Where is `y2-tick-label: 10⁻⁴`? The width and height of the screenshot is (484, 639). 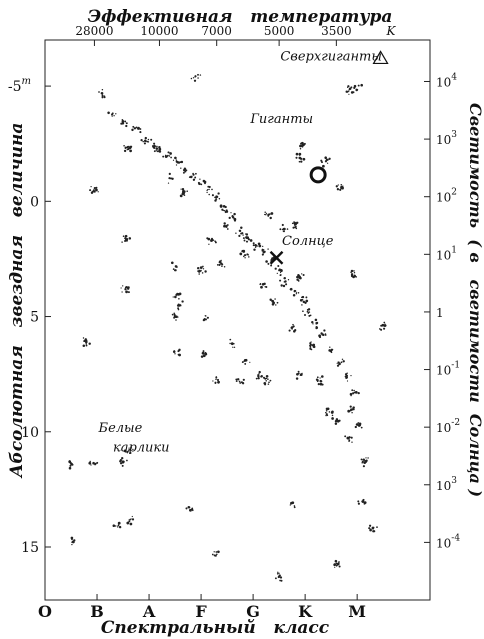 y2-tick-label: 10⁻⁴ is located at coordinates (448, 541).